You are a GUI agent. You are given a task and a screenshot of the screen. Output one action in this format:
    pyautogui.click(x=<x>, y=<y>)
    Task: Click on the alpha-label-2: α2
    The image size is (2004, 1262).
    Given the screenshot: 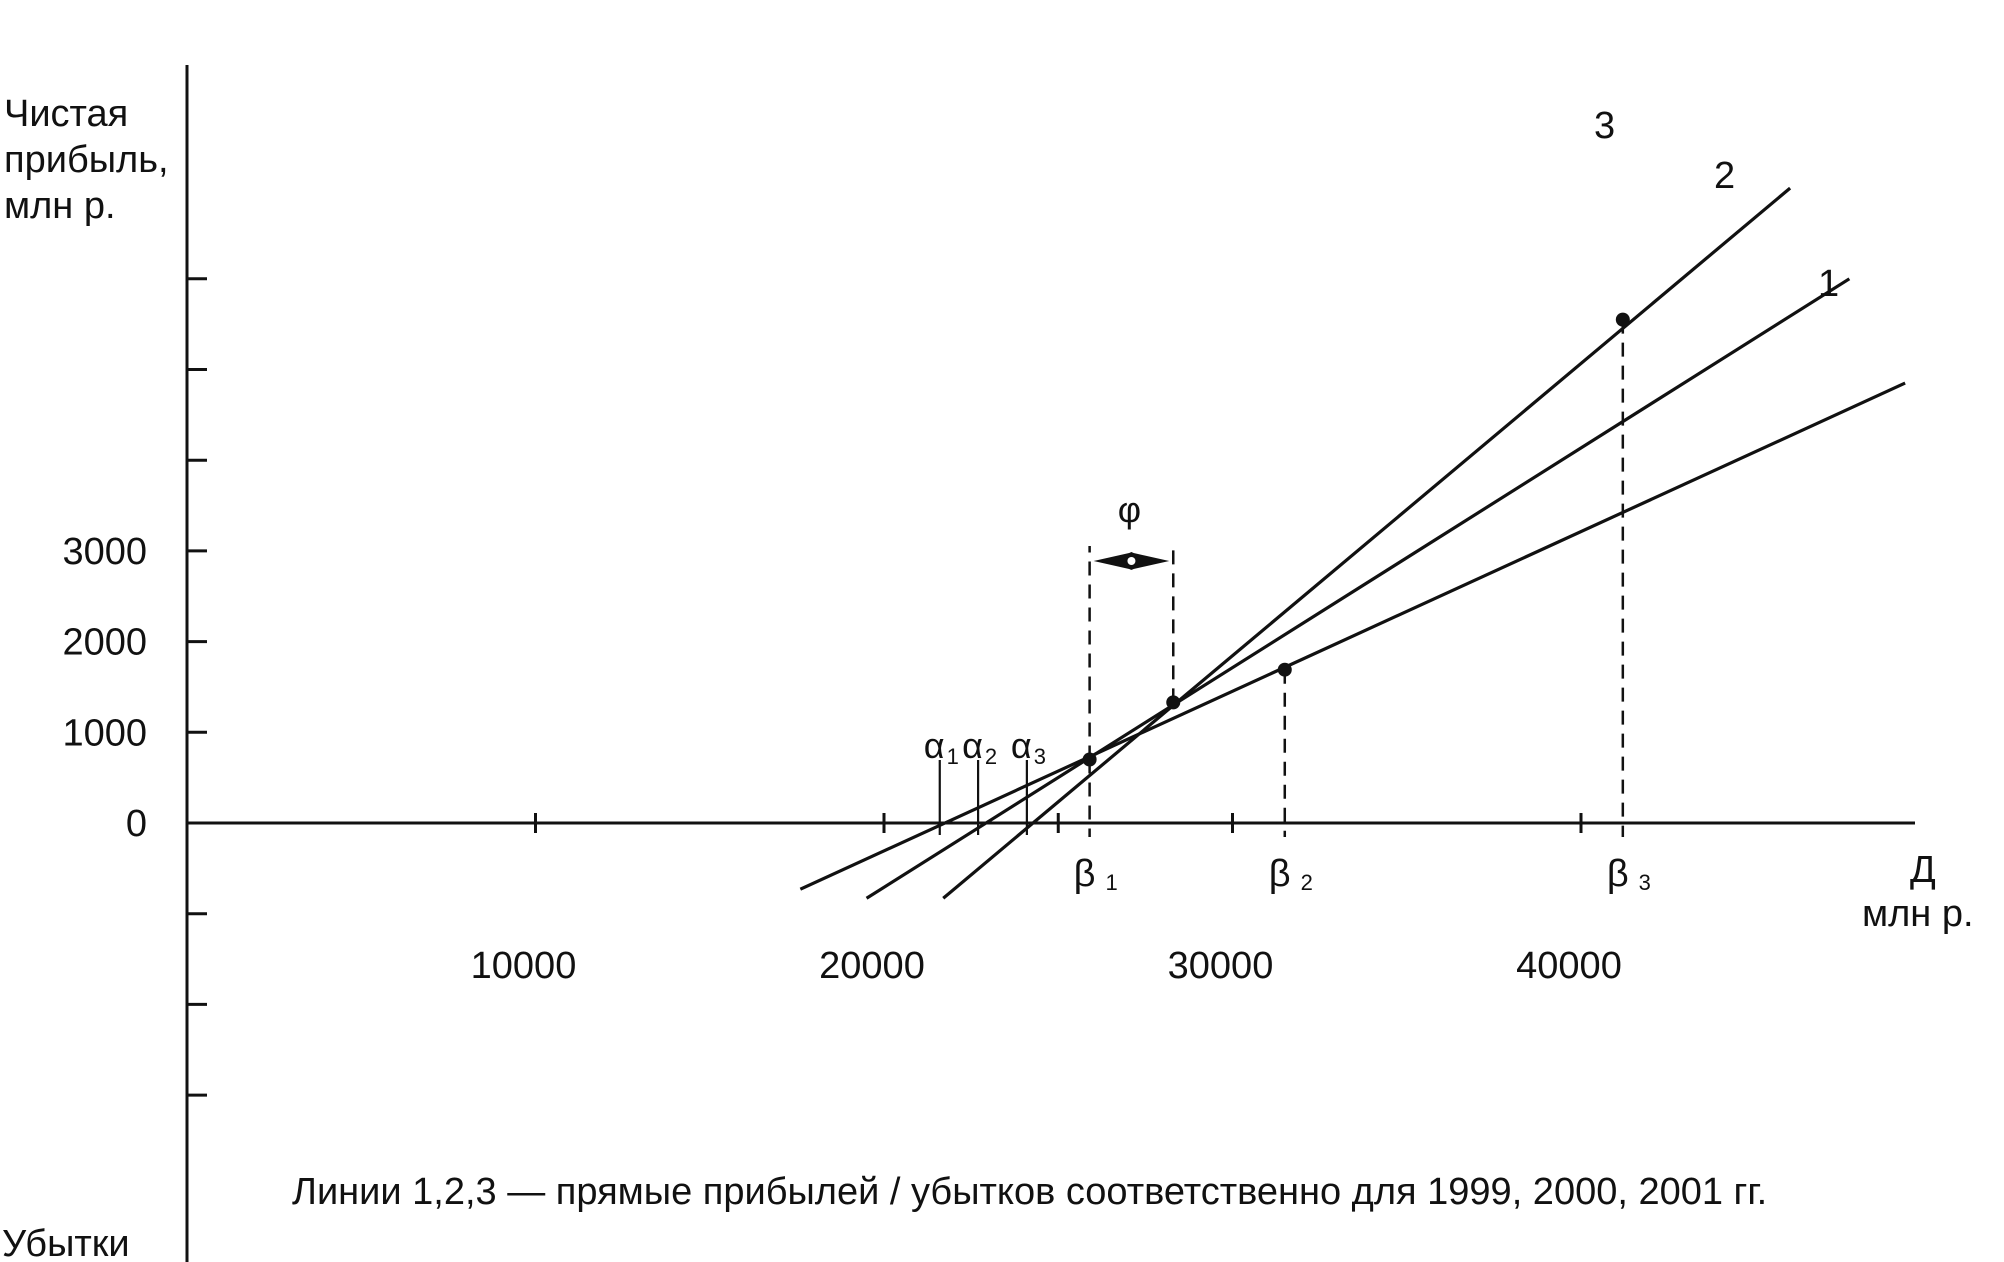 What is the action you would take?
    pyautogui.click(x=979, y=747)
    